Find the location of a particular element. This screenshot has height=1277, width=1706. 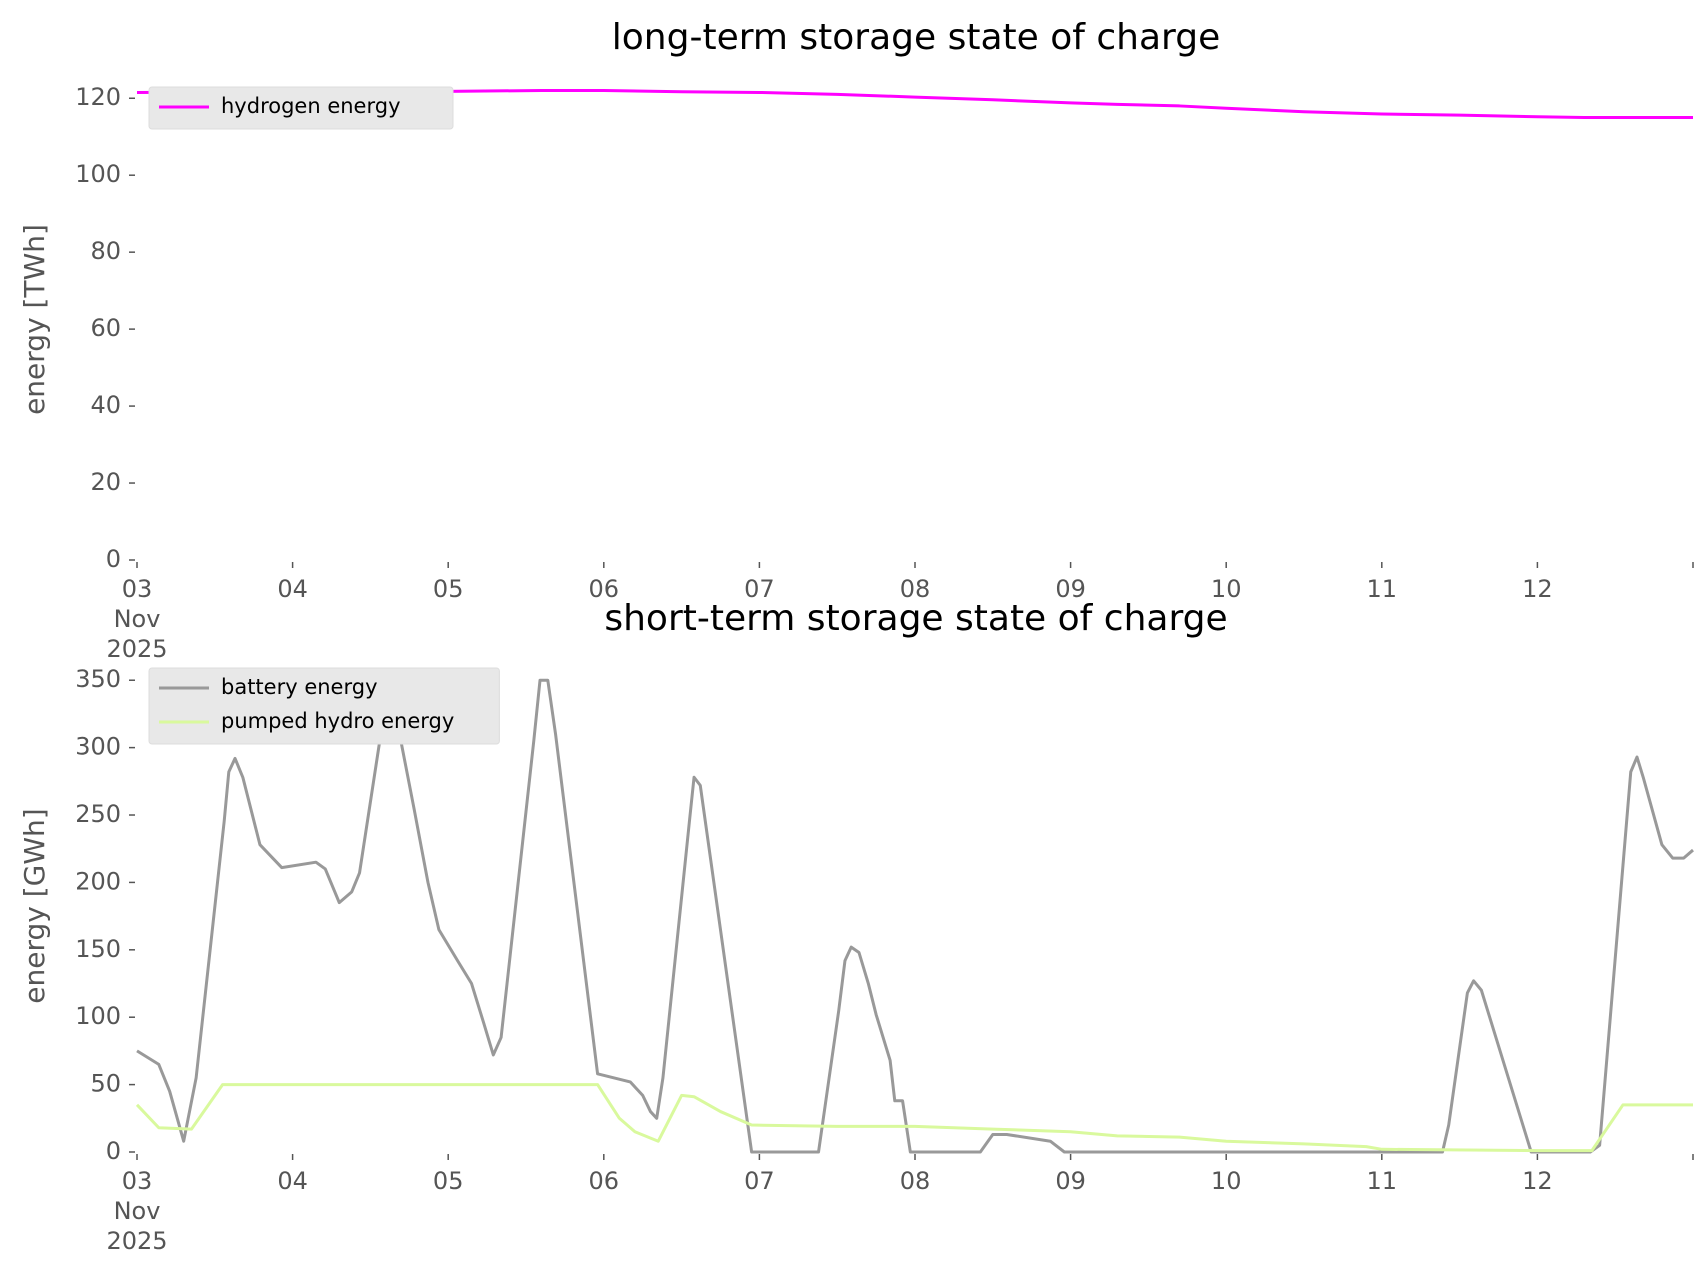

y-tick-label: 40 is located at coordinates (105, 405).